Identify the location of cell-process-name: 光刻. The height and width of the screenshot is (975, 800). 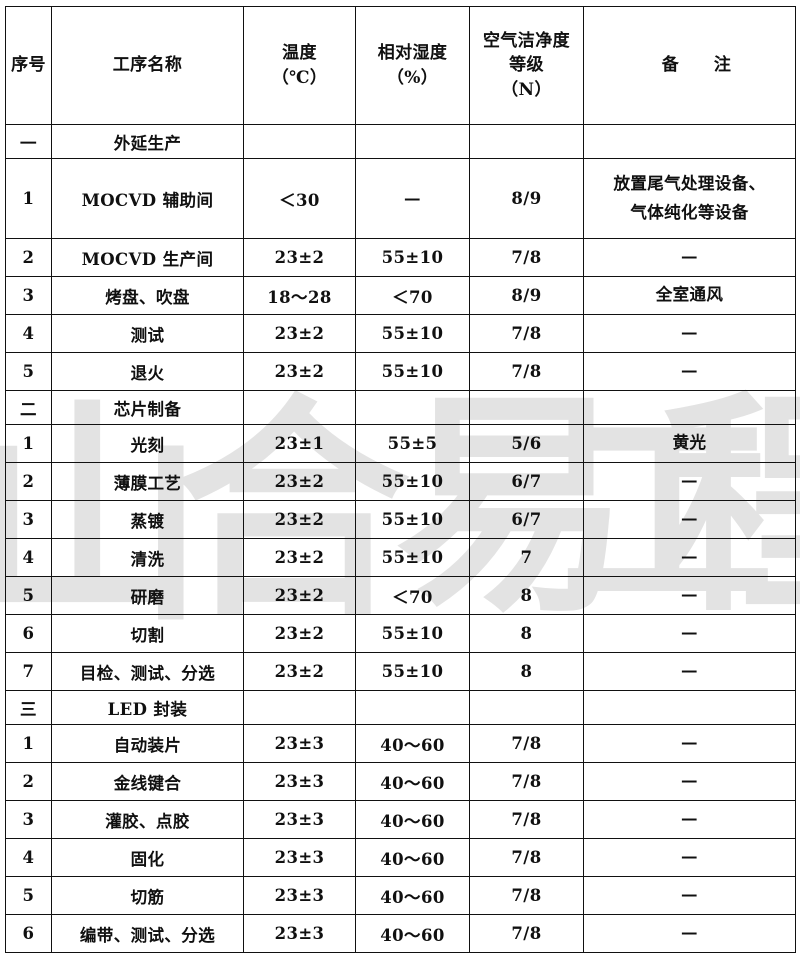
(147, 443).